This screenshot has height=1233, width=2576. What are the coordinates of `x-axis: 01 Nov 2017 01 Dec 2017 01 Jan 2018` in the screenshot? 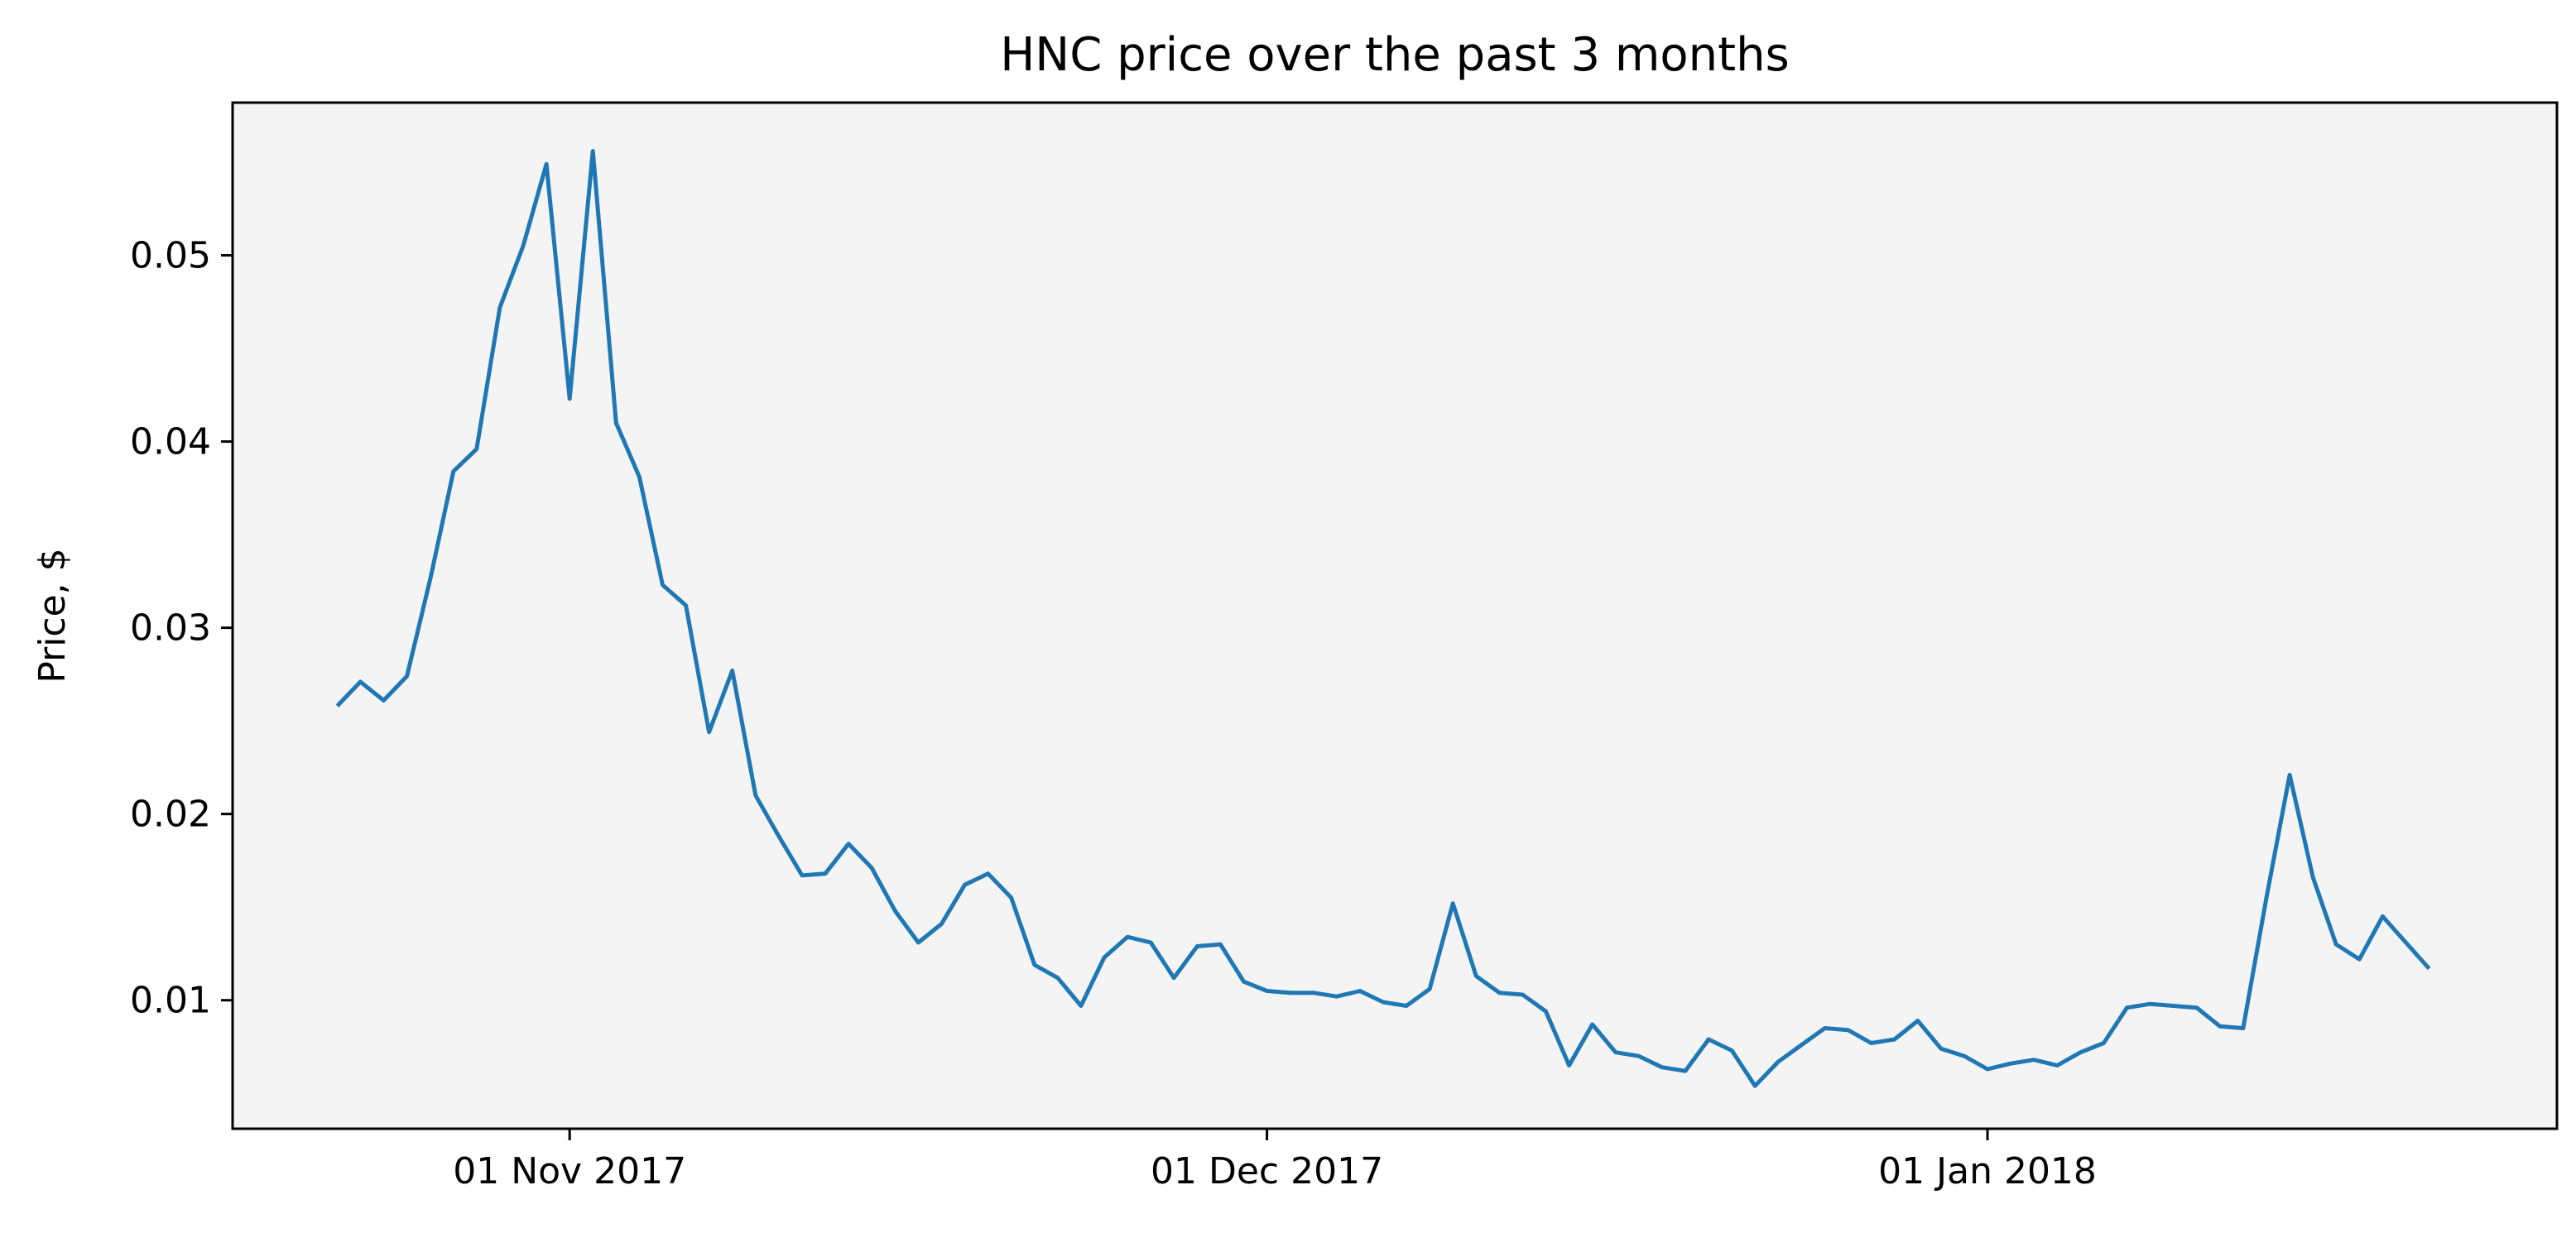 It's located at (1275, 1160).